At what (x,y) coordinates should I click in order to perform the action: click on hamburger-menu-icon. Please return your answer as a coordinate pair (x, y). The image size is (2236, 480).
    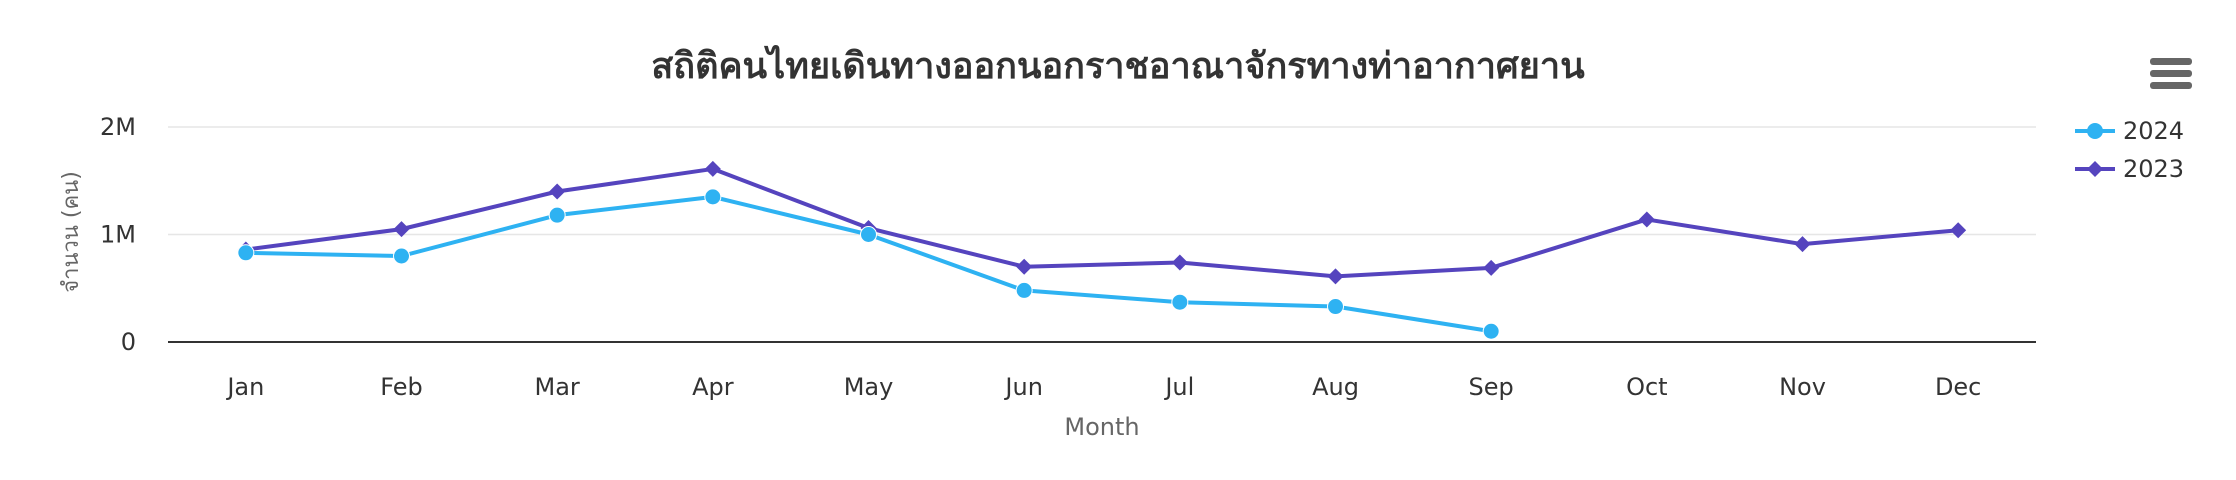
    Looking at the image, I should click on (2171, 78).